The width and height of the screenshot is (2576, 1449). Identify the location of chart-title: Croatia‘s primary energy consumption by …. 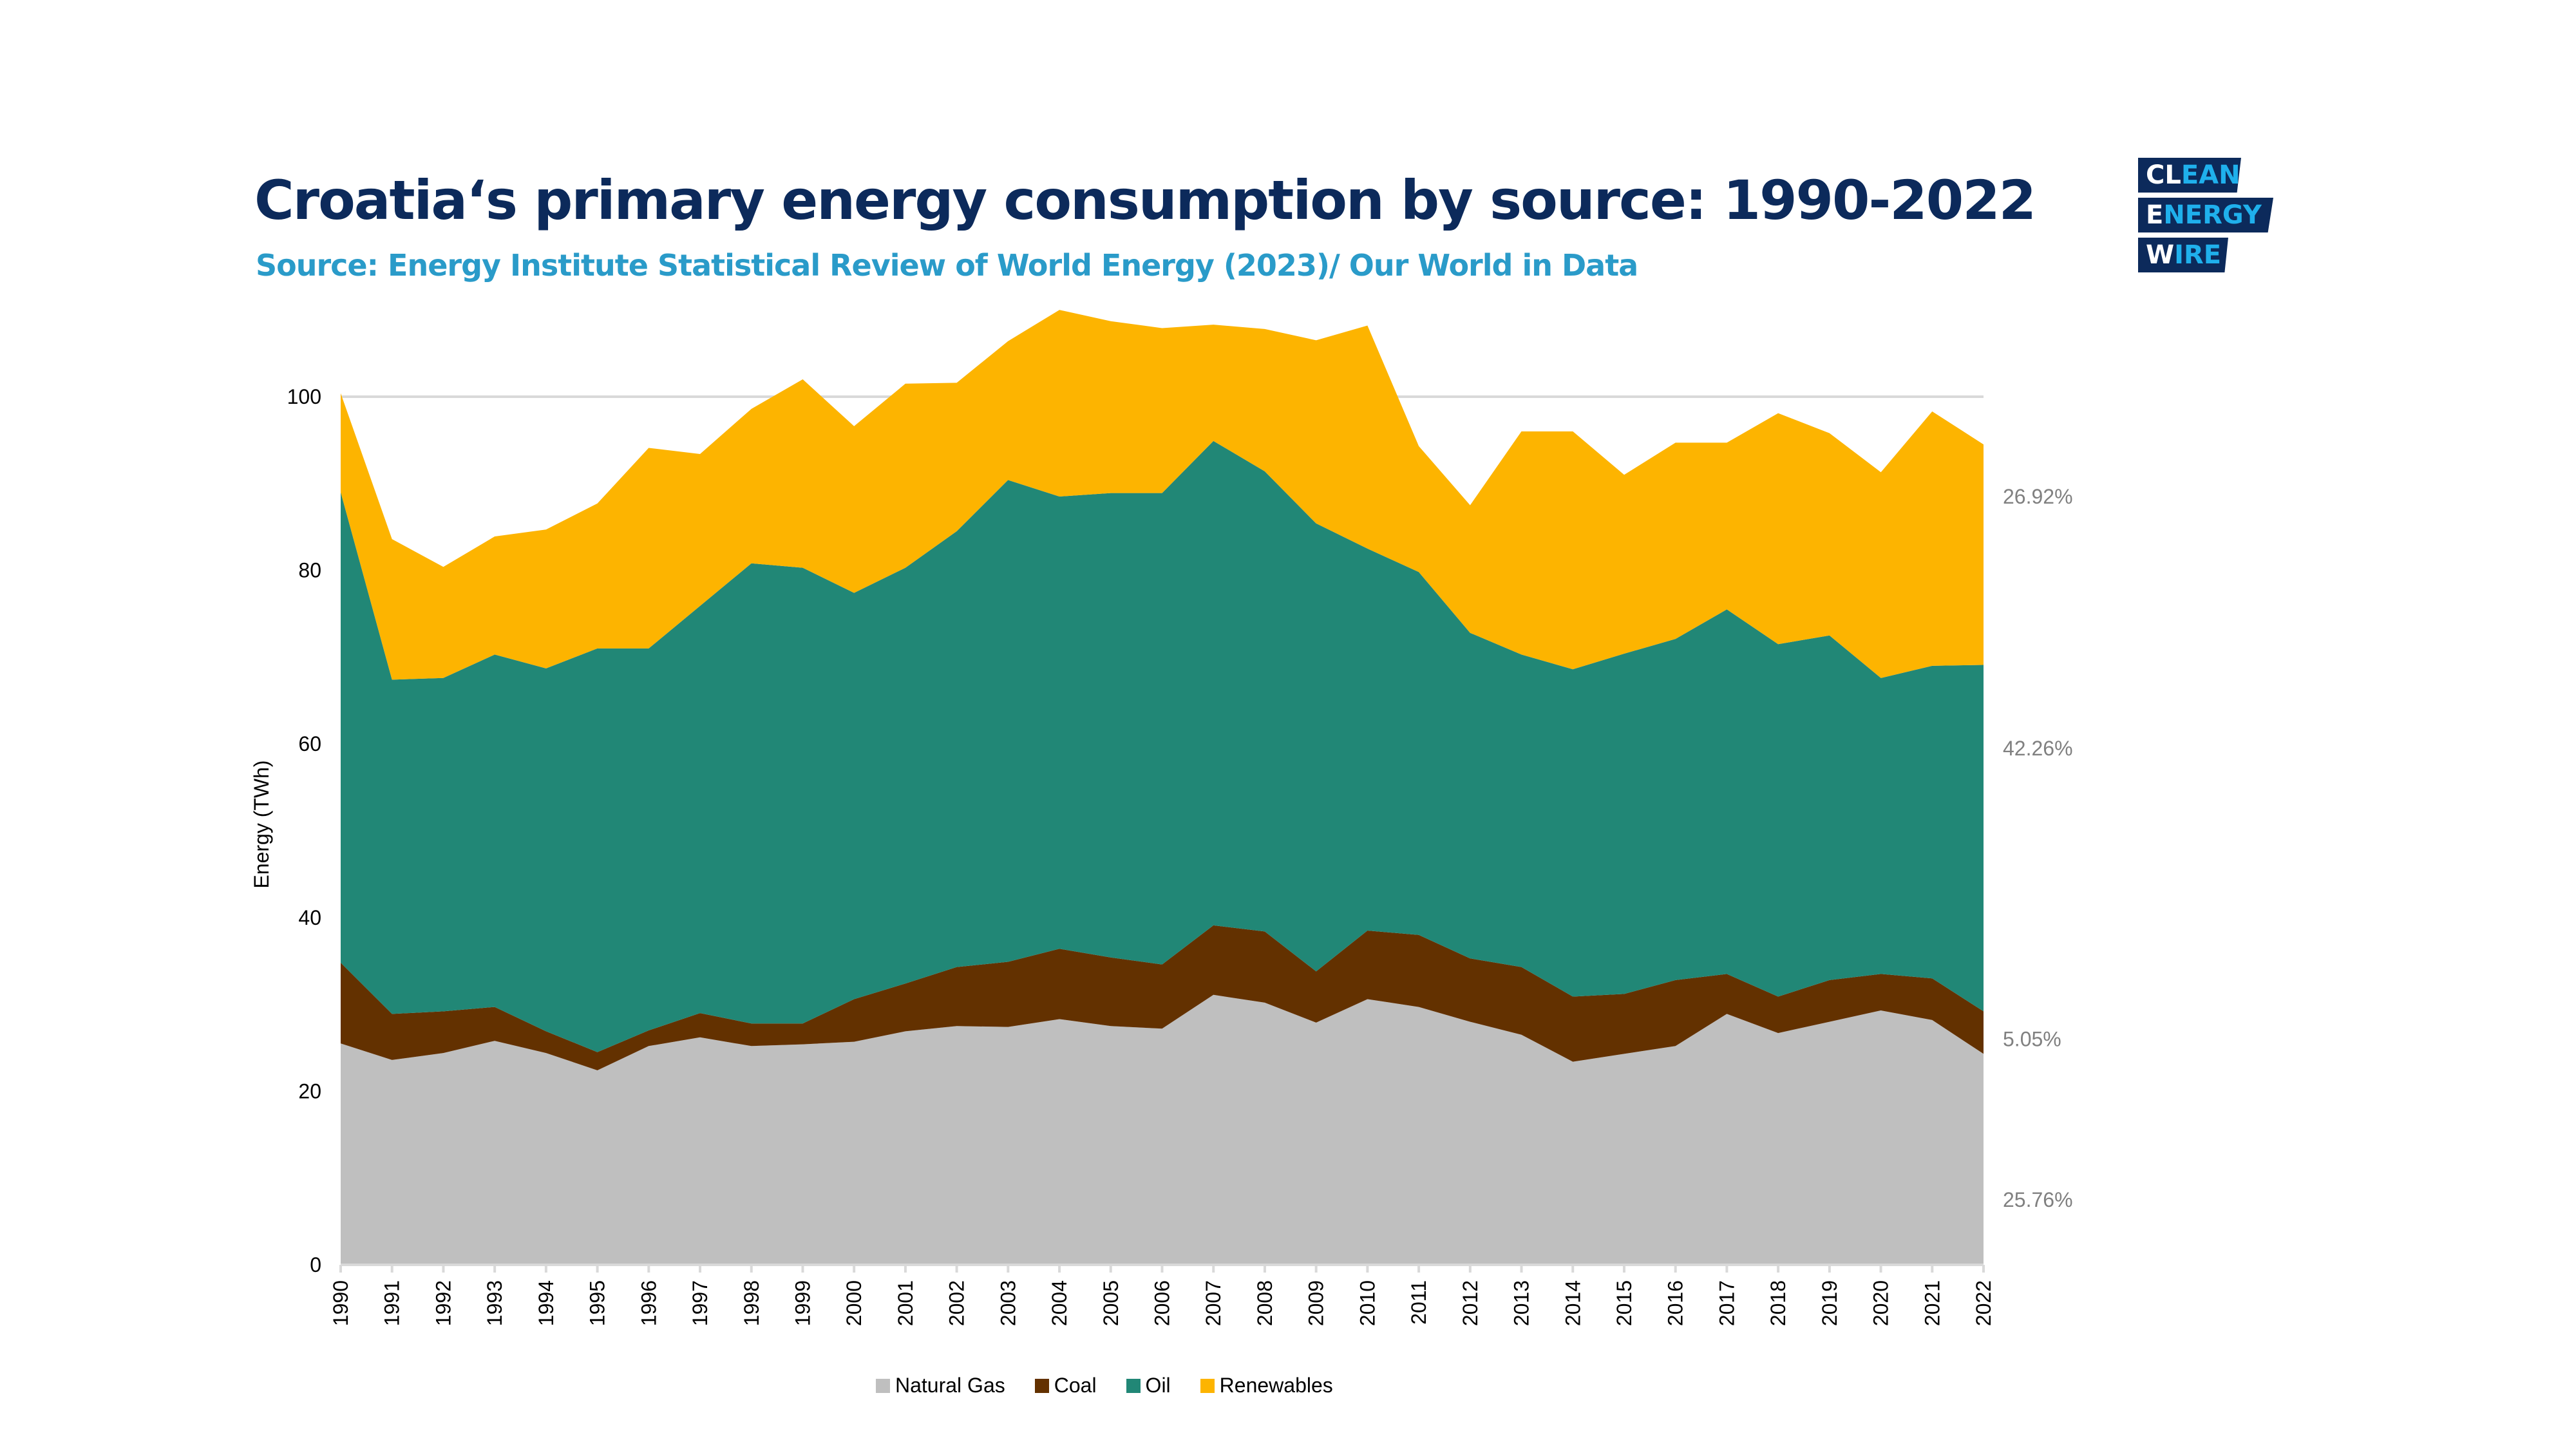
(1145, 200).